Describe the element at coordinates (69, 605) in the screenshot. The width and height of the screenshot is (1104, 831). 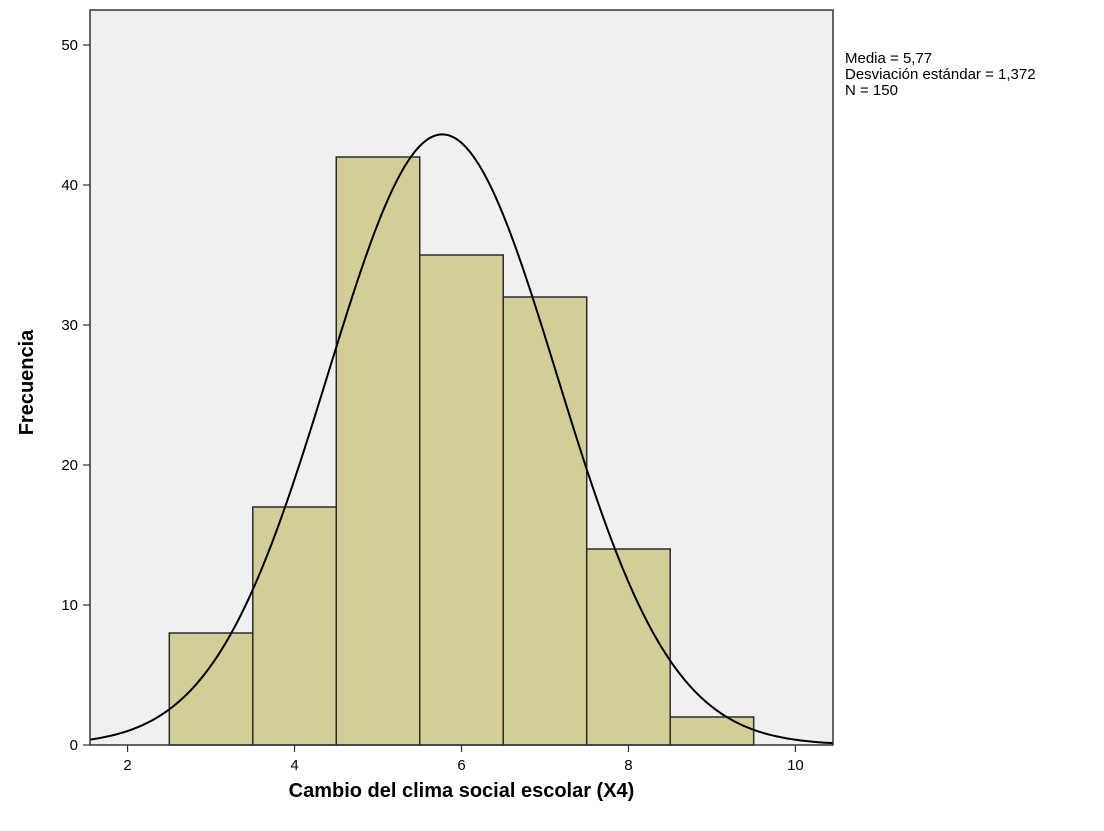
I see `y-tick-label: 10` at that location.